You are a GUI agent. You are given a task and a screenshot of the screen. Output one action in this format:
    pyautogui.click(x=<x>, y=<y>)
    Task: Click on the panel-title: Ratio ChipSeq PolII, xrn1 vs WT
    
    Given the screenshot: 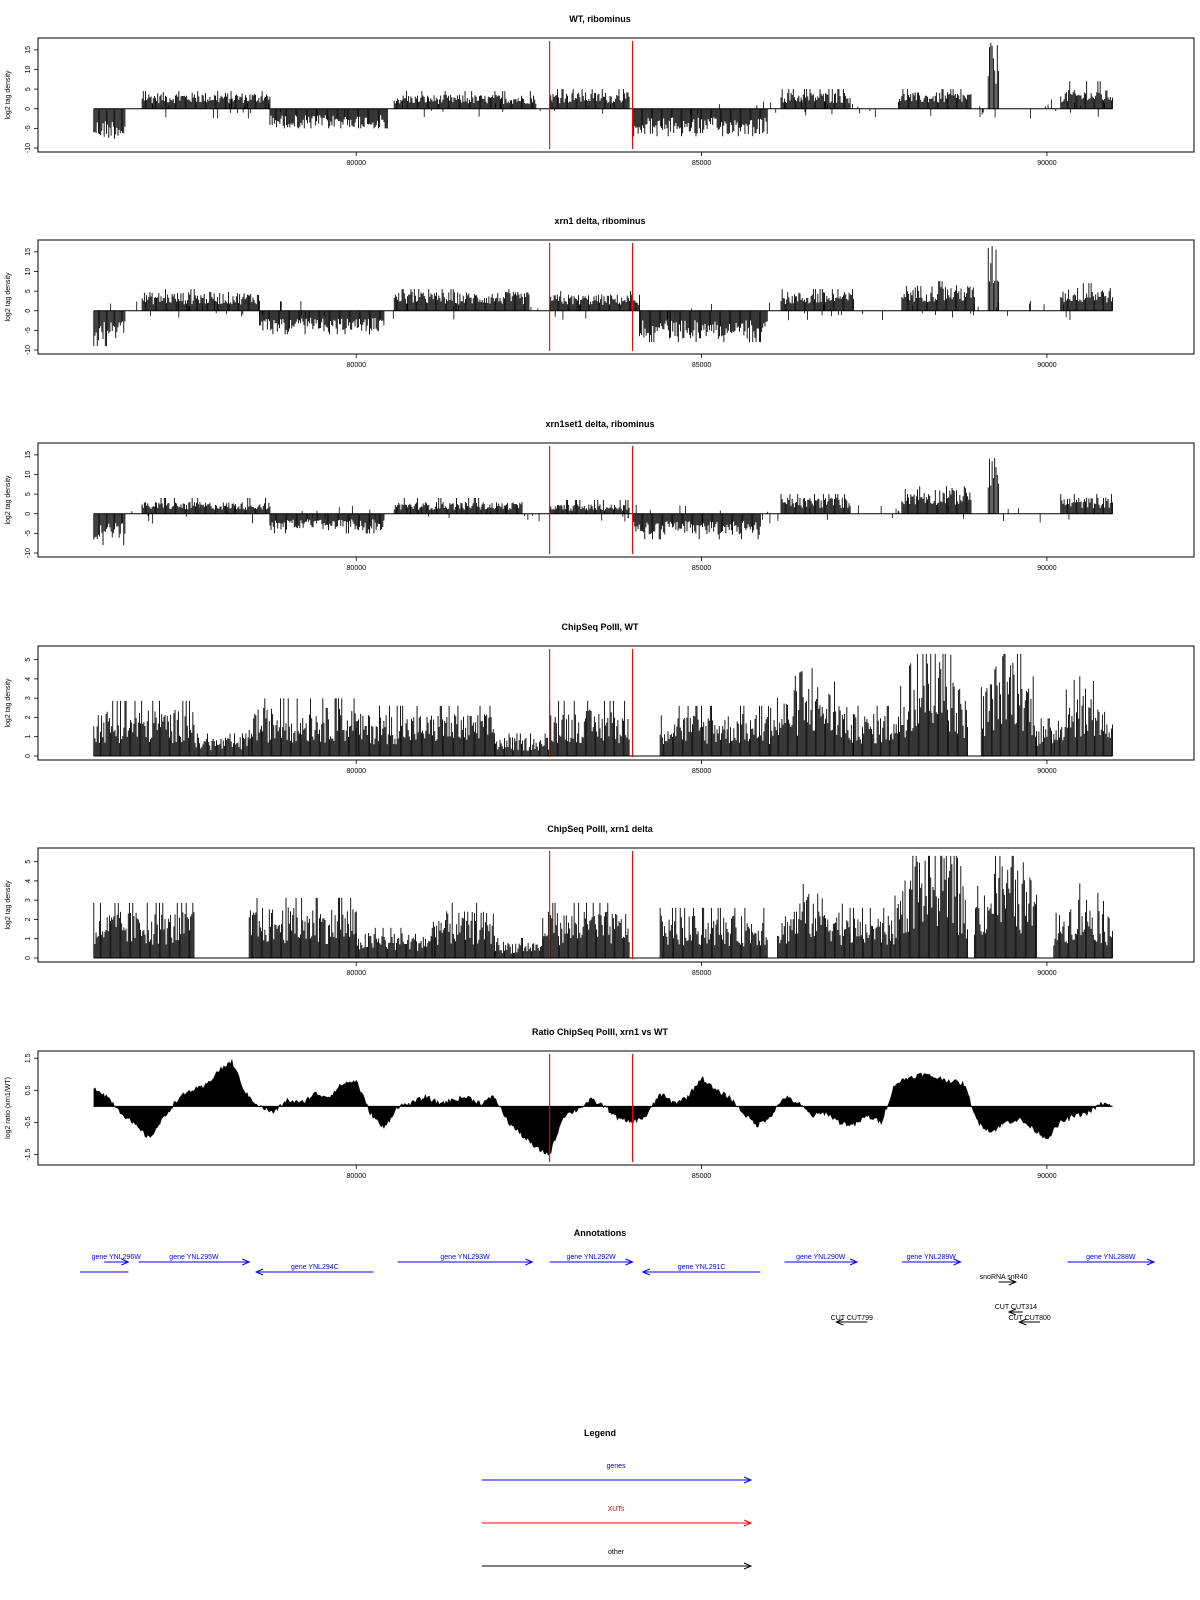 What is the action you would take?
    pyautogui.click(x=600, y=1032)
    